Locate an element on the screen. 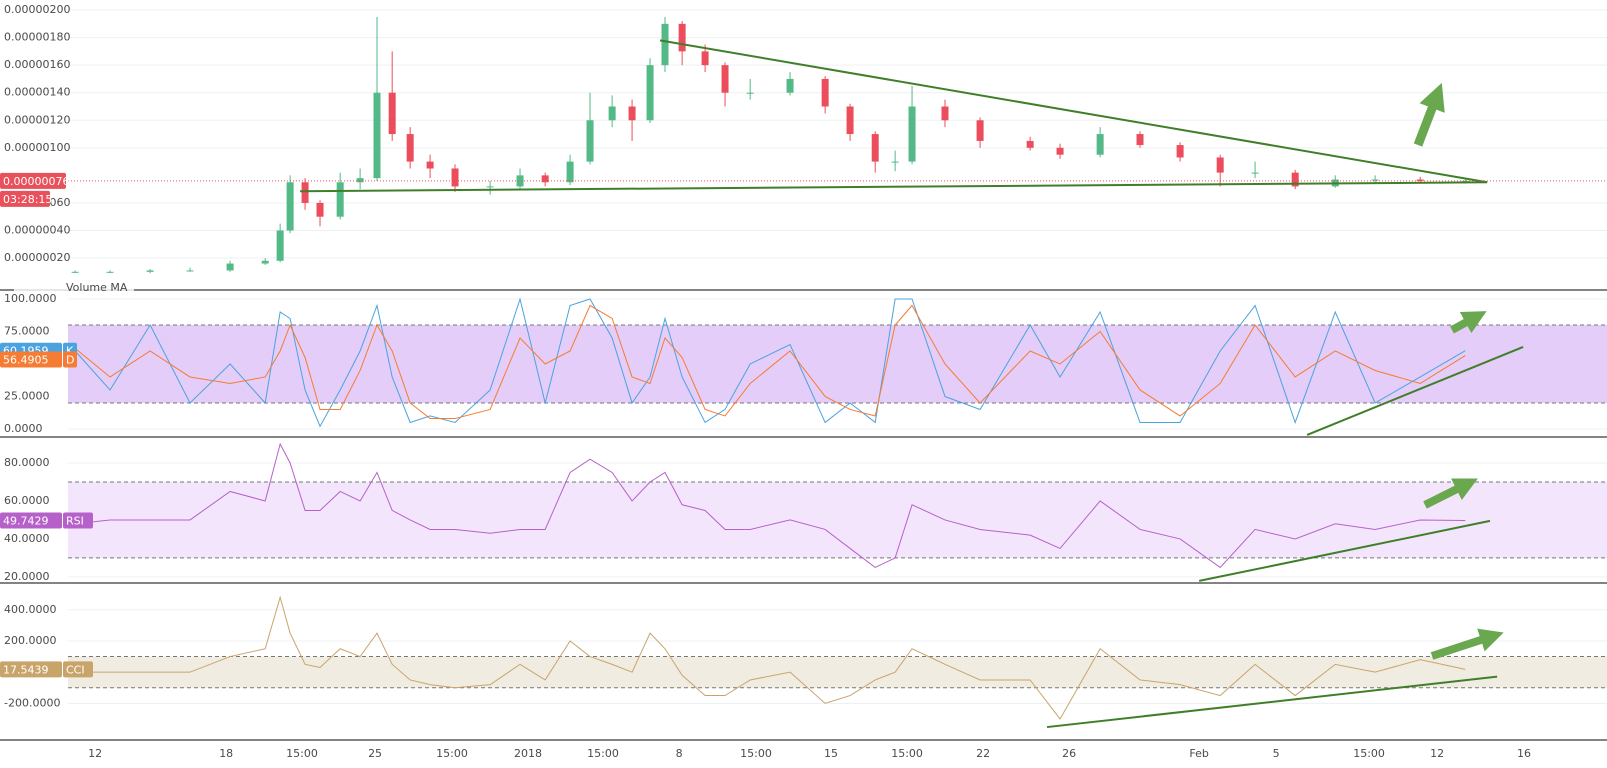 This screenshot has width=1607, height=768. y-tick-label: 75.0000 is located at coordinates (27, 330).